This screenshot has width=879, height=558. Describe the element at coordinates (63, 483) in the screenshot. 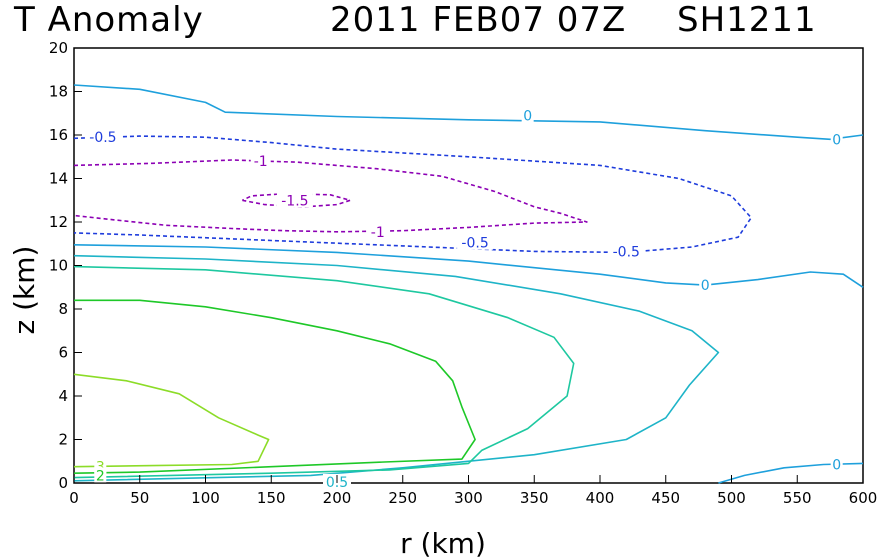

I see `y-tick-label: 0` at that location.